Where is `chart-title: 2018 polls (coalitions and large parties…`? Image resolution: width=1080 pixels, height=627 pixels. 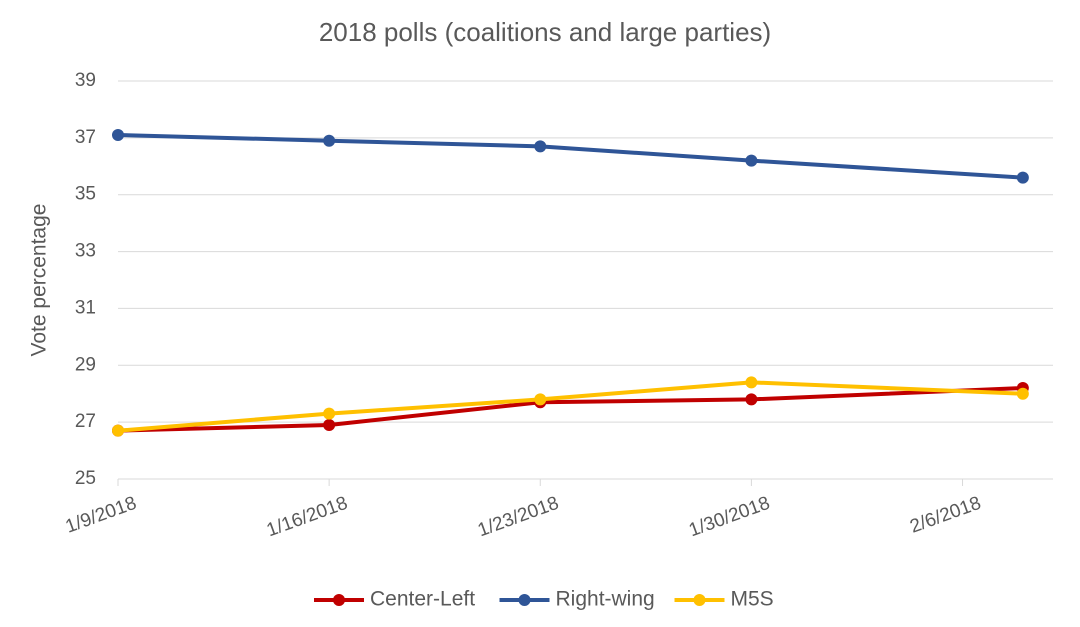
chart-title: 2018 polls (coalitions and large parties… is located at coordinates (545, 32).